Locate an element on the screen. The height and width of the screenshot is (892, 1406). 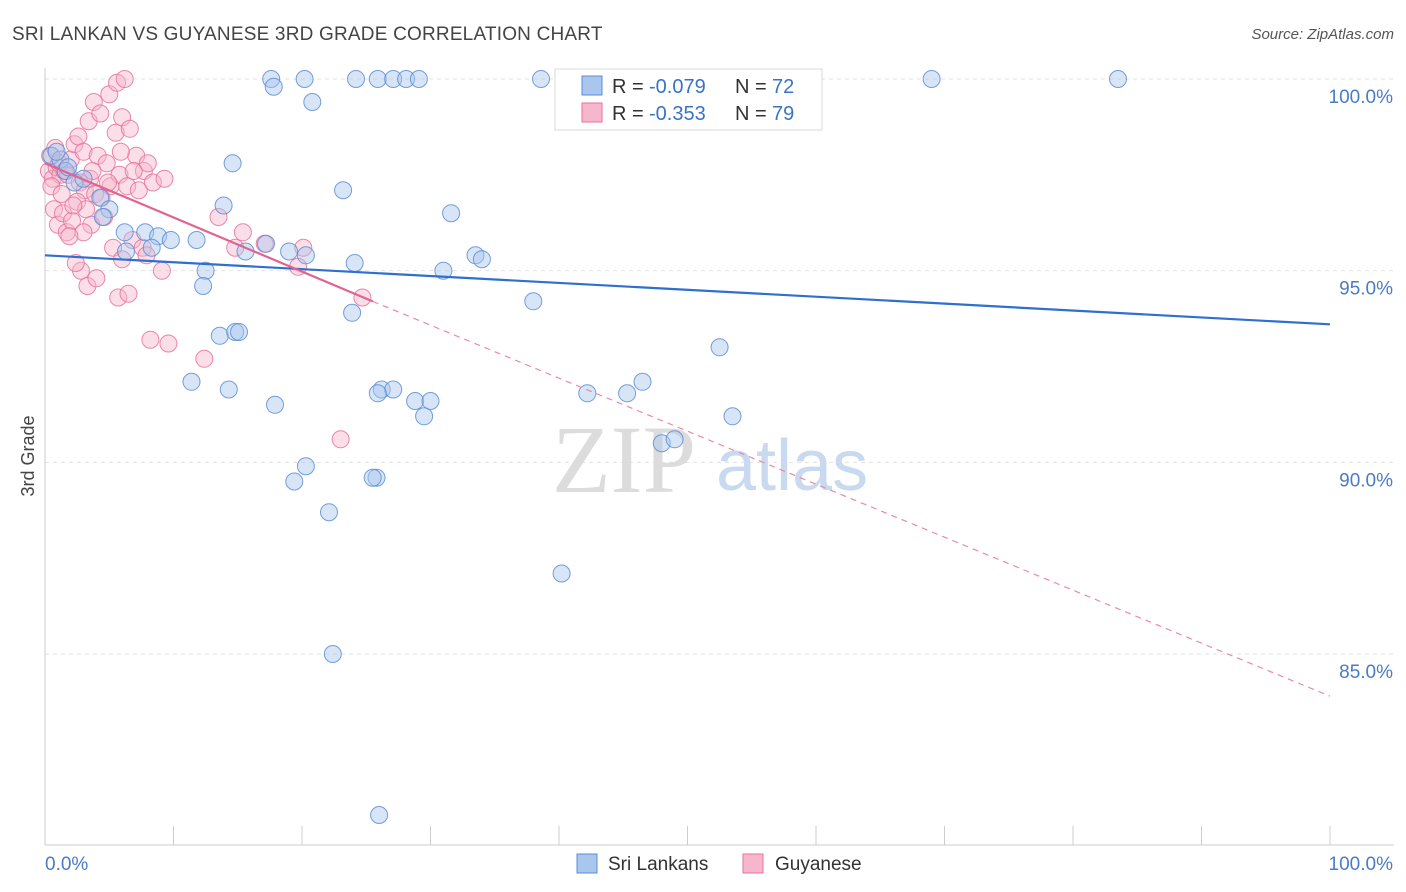
trend-line-guyanese is located at coordinates (209, 232).